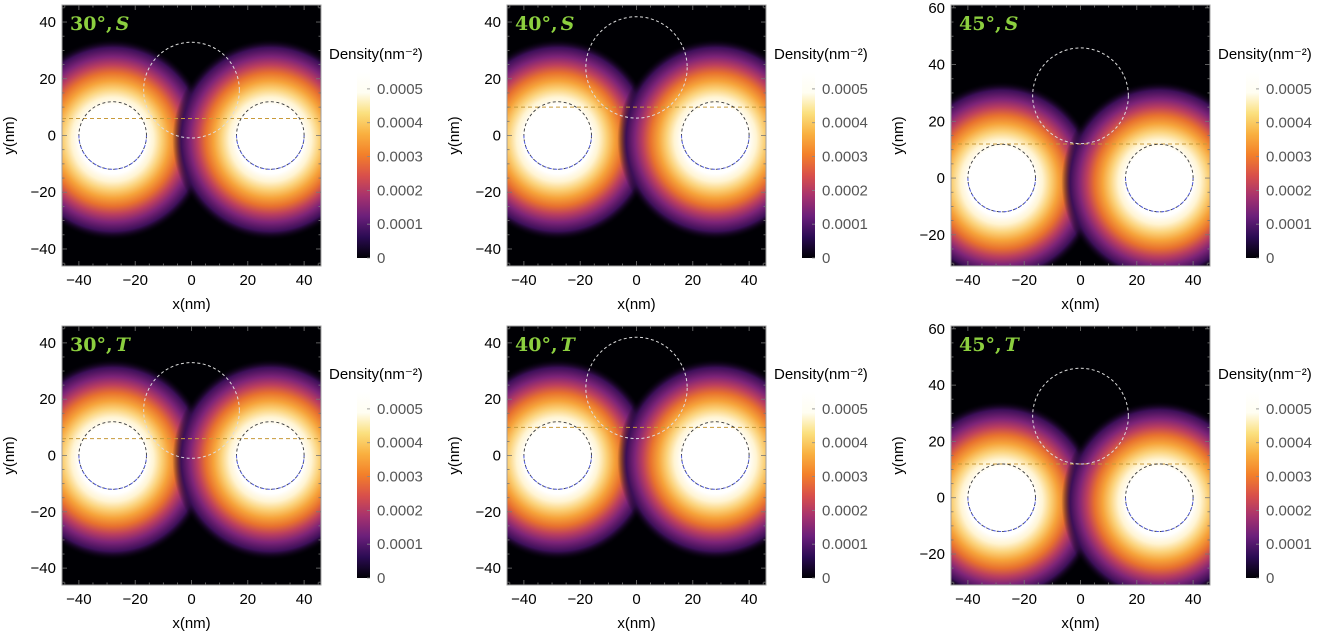  I want to click on panel-label: 40°, T, so click(546, 345).